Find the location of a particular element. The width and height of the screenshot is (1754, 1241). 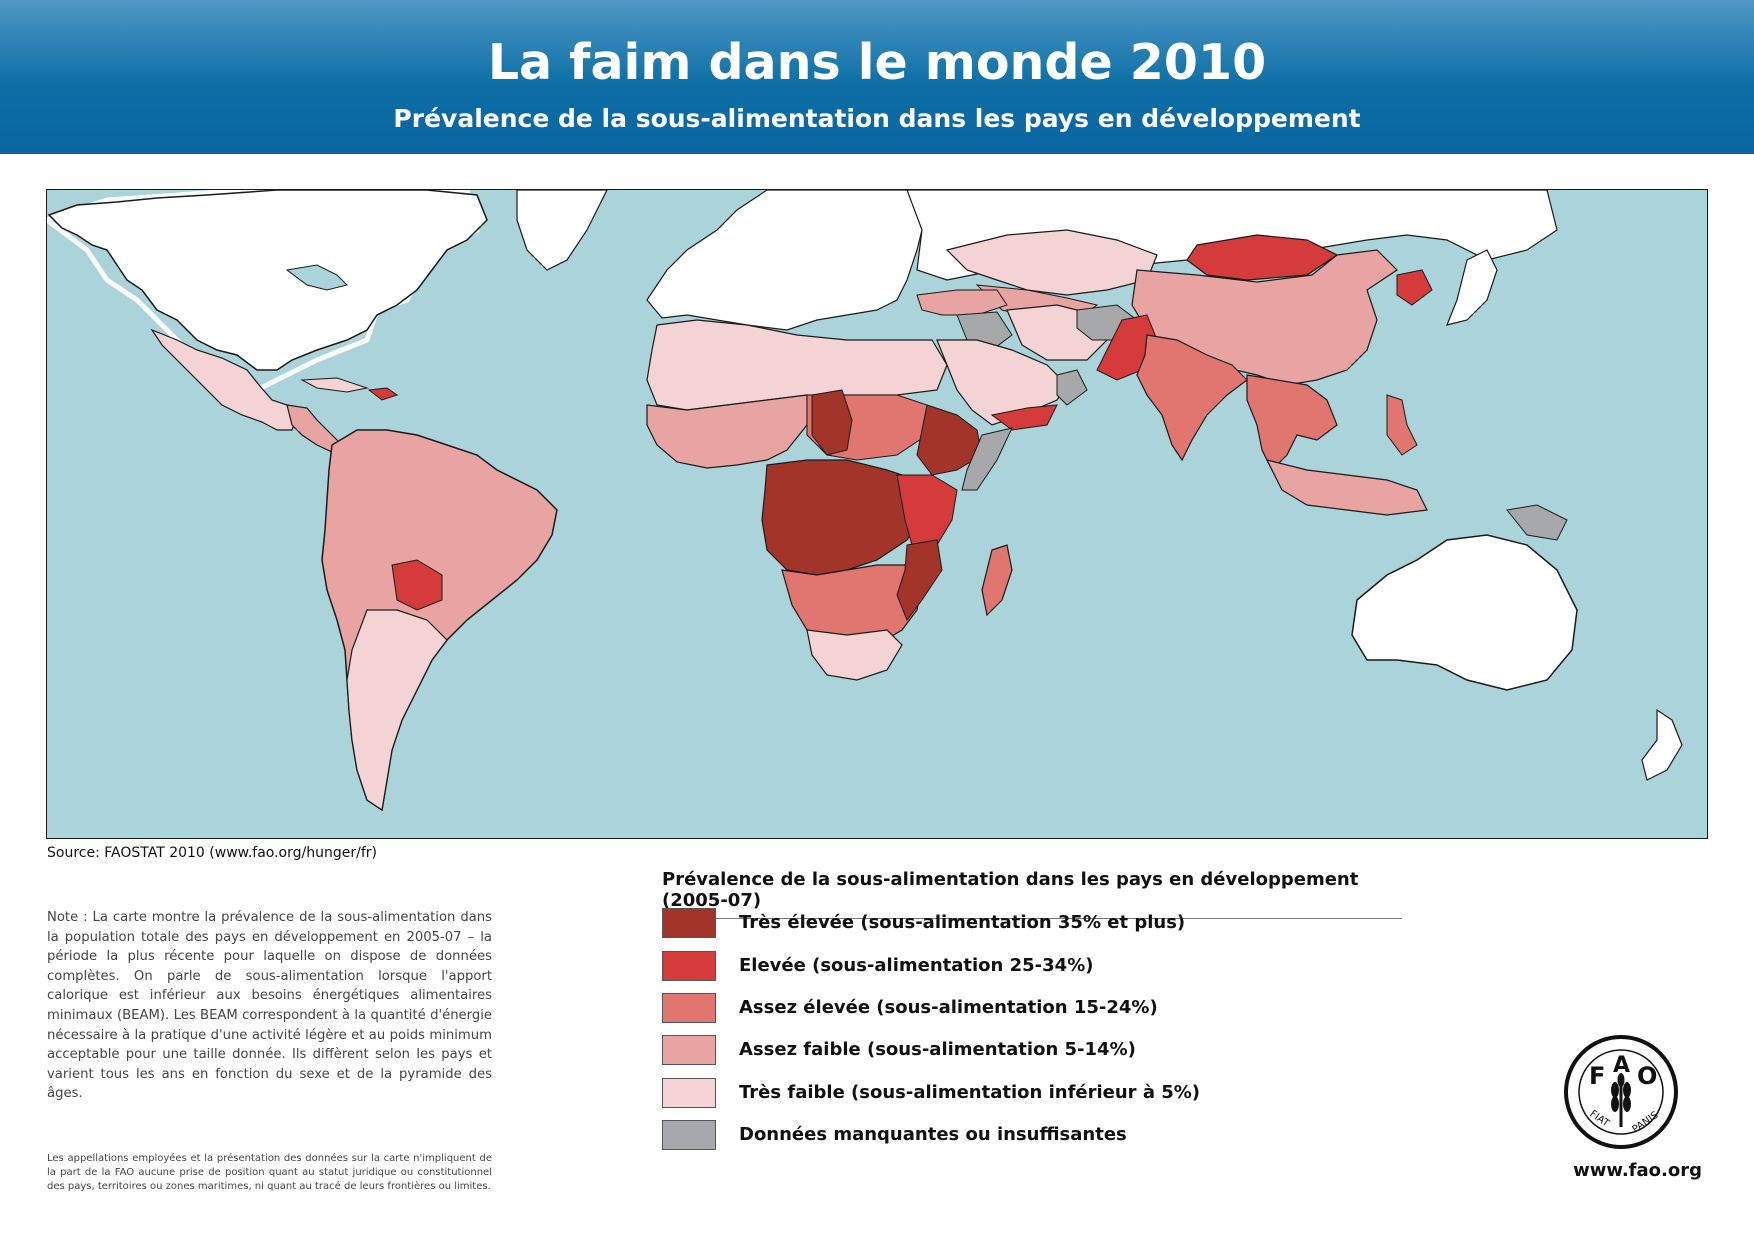

north-korea is located at coordinates (1414, 287).